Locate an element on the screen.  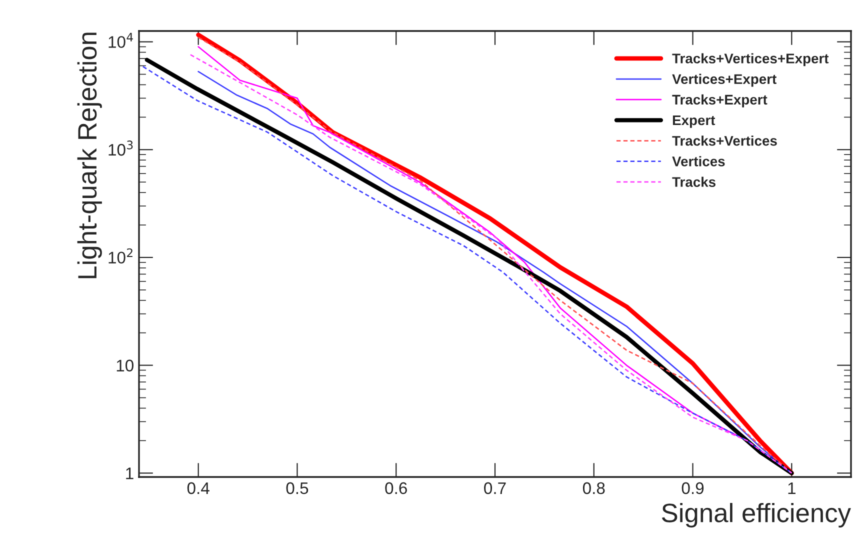
x-tick-label: 0.8 is located at coordinates (593, 488).